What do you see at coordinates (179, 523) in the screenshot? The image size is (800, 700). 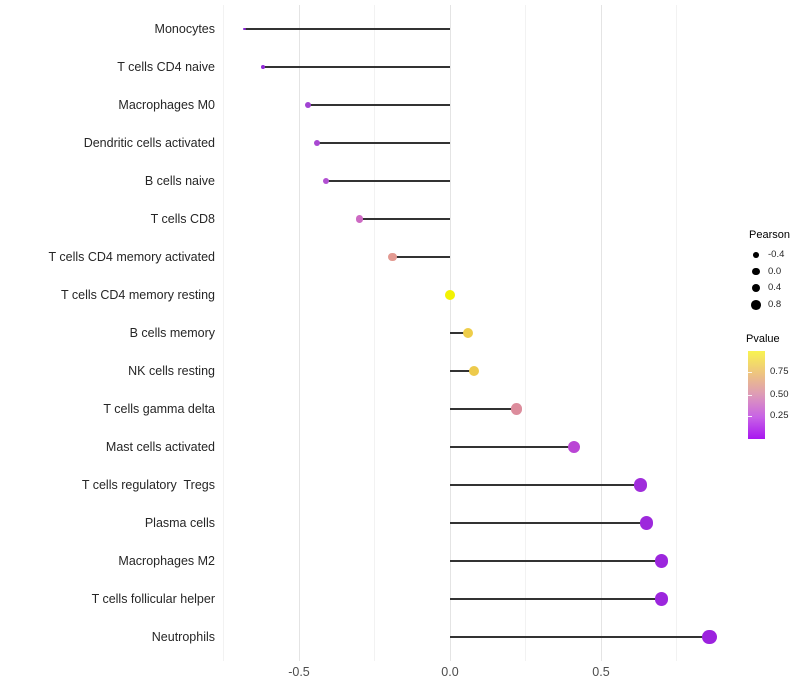 I see `category-label: Plasma cells` at bounding box center [179, 523].